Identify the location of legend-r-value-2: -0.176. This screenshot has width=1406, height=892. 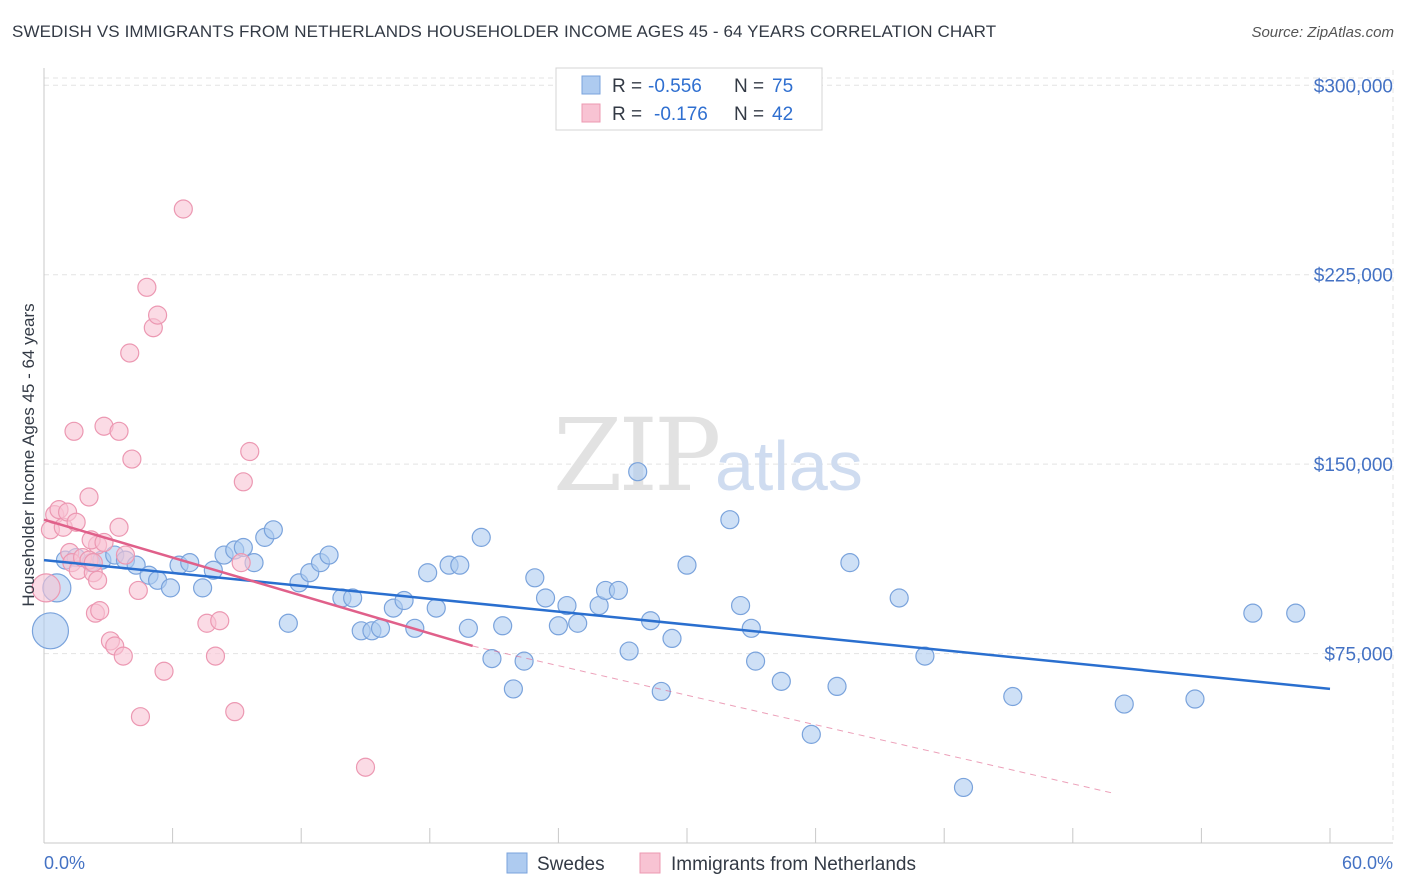
(681, 114).